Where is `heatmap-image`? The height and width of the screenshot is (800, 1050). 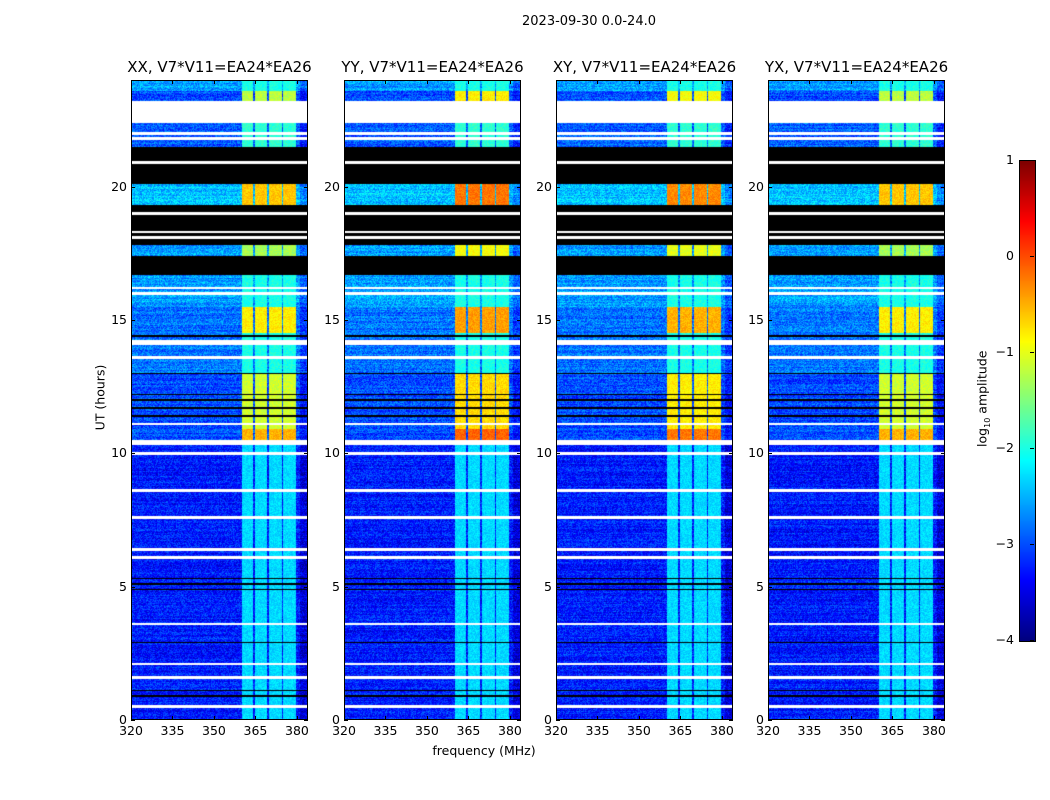
heatmap-image is located at coordinates (644, 400).